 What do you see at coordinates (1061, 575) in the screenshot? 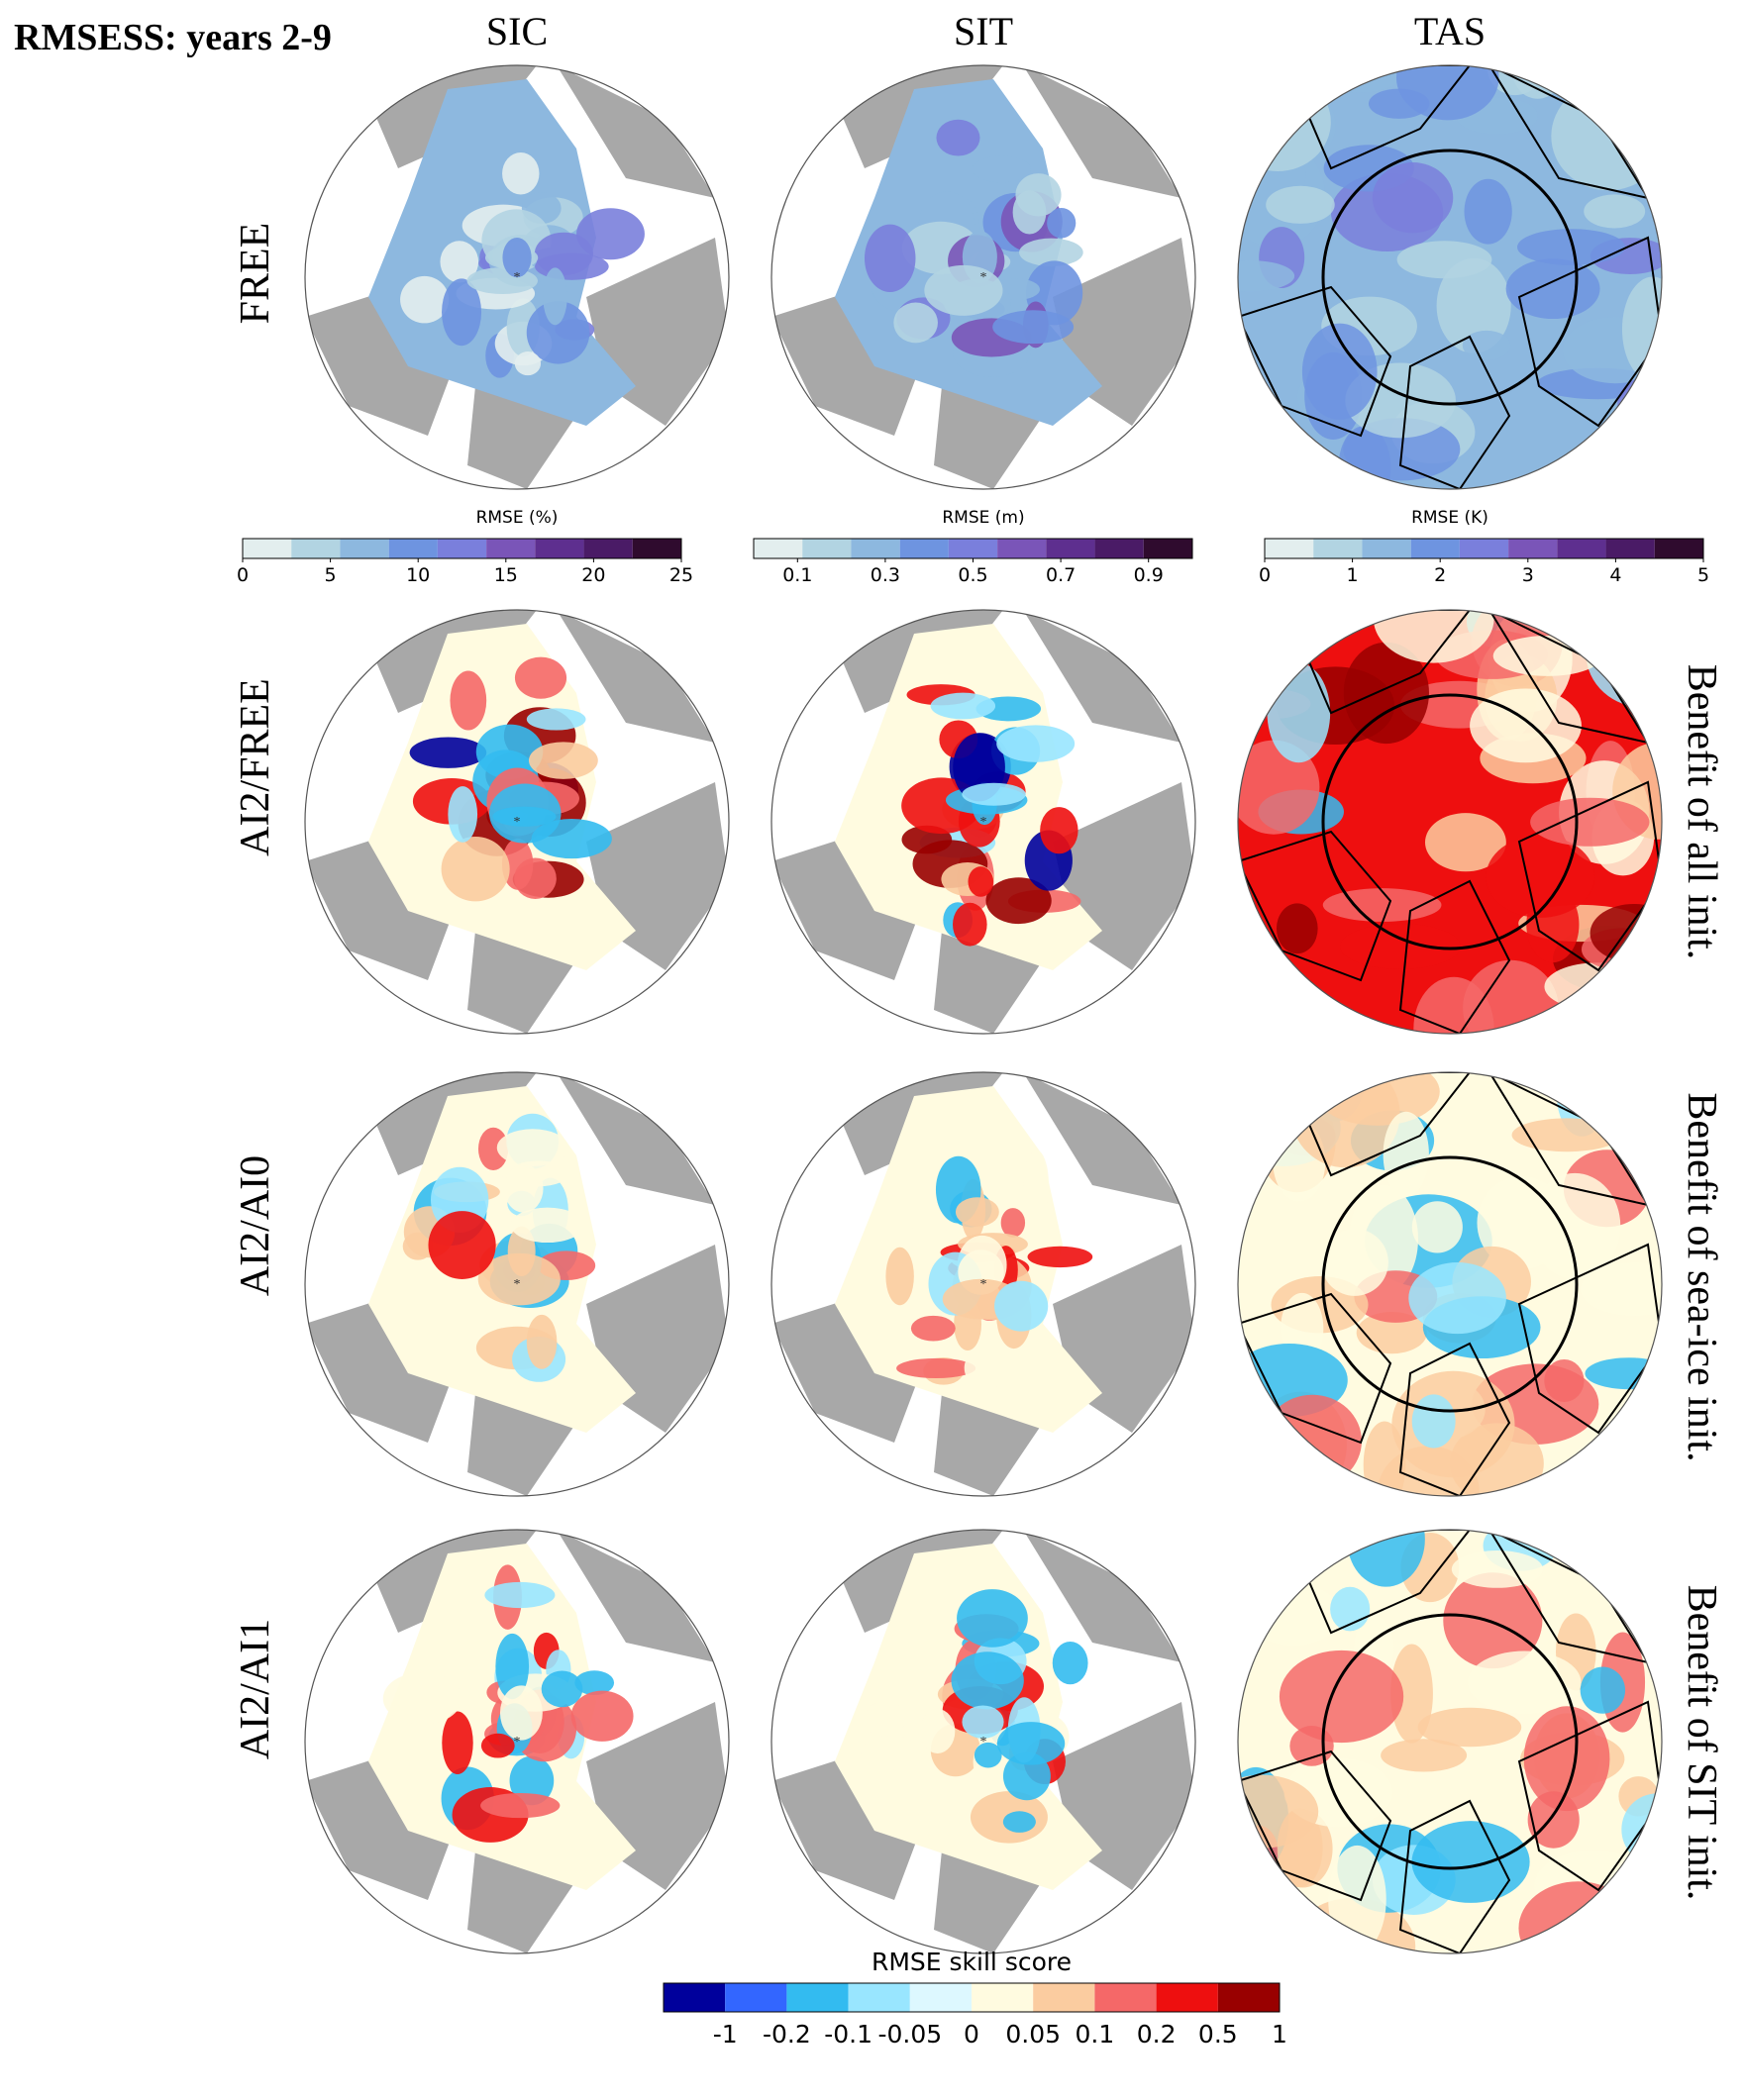
I see `colorbar-tick-label: 0.7` at bounding box center [1061, 575].